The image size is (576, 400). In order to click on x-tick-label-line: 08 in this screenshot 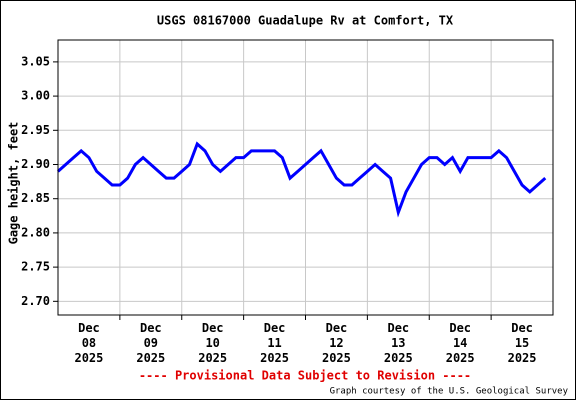, I will do `click(89, 343)`.